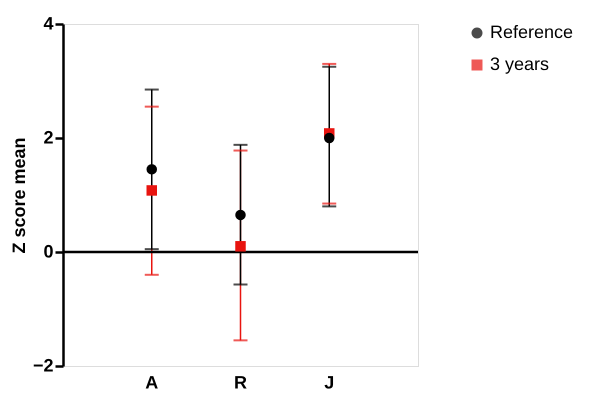  Describe the element at coordinates (329, 382) in the screenshot. I see `x-tick-label: J` at that location.